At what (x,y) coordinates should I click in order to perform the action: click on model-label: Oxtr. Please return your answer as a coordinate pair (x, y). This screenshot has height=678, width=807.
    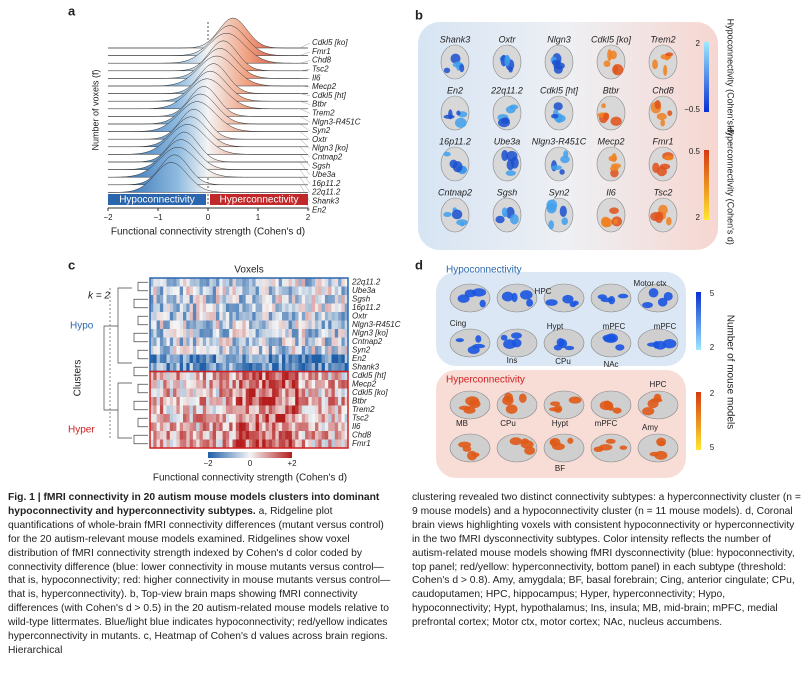
    Looking at the image, I should click on (508, 39).